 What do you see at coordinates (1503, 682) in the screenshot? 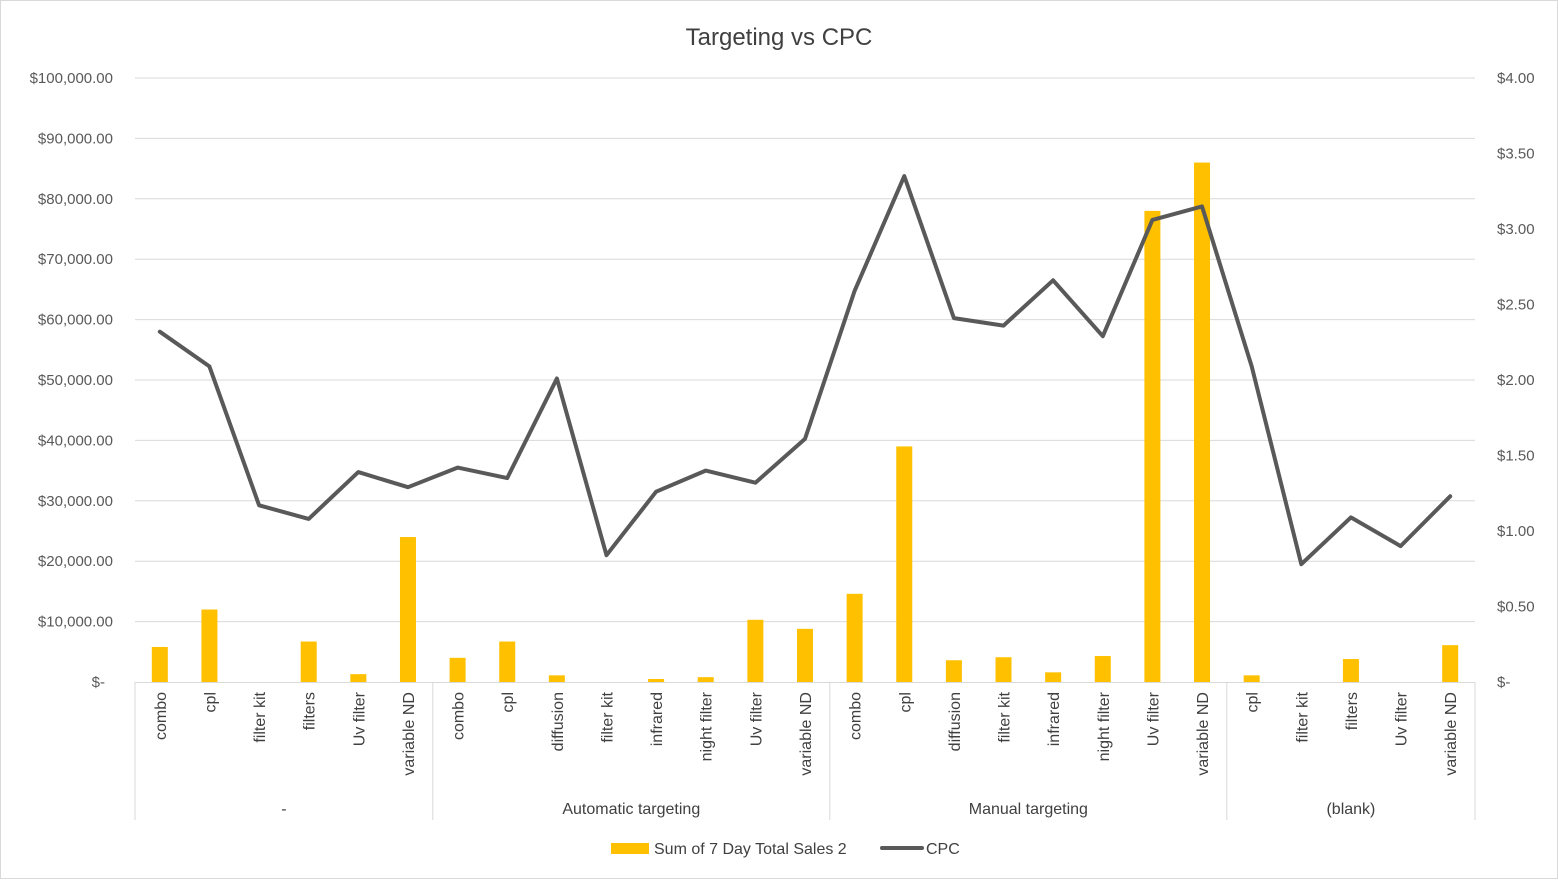
I see `right-axis-tick-label: $-` at bounding box center [1503, 682].